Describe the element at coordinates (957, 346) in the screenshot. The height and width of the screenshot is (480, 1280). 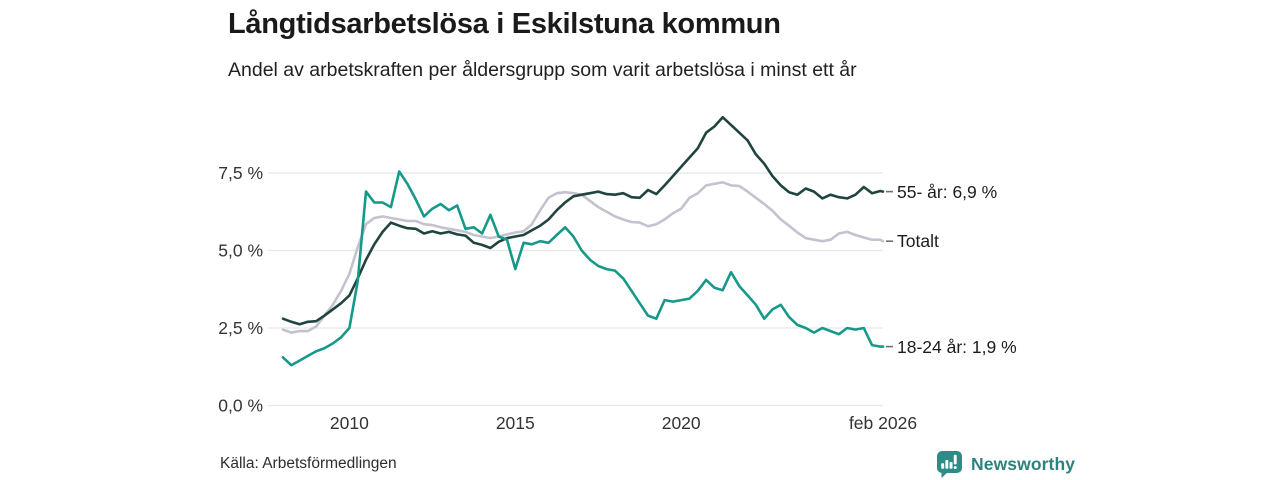
I see `series-end-label-18-24-ar: 18-24 år: 1,9 %` at that location.